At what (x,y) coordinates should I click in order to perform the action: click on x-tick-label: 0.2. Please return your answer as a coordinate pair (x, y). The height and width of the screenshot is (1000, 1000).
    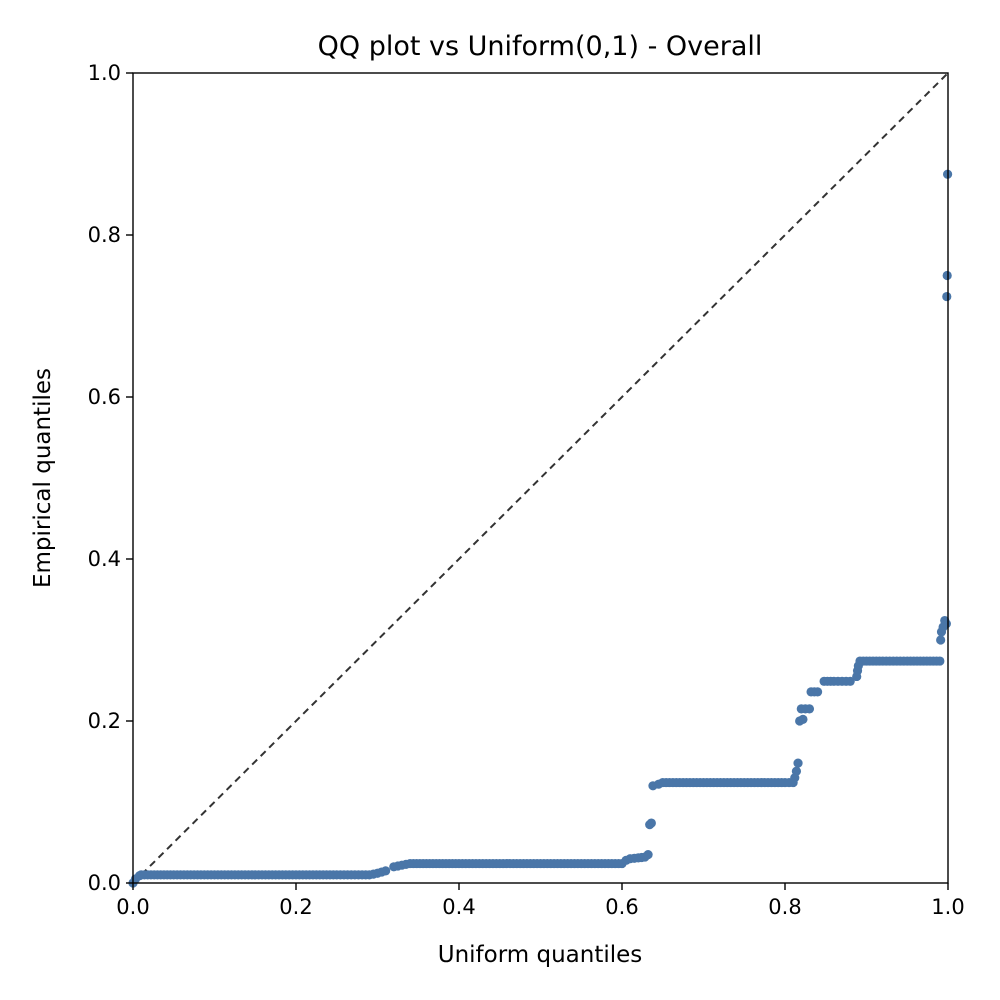
    Looking at the image, I should click on (295, 907).